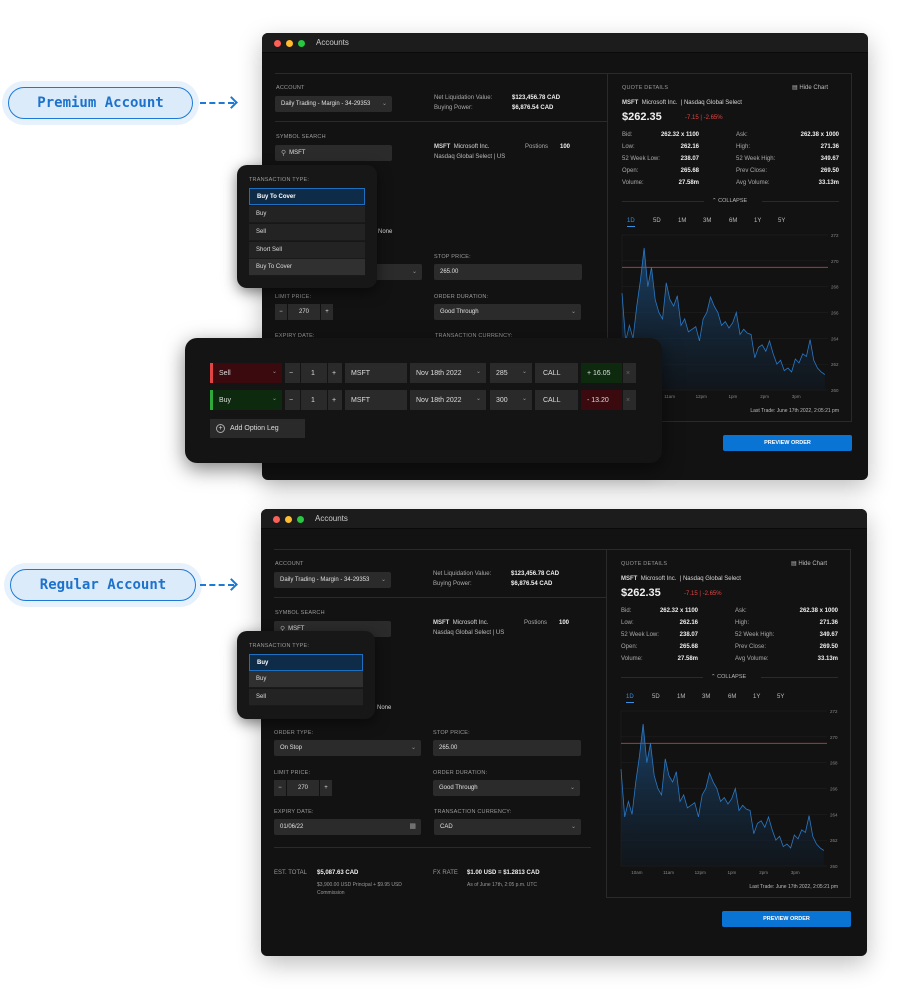 The width and height of the screenshot is (915, 1000). What do you see at coordinates (217, 585) in the screenshot?
I see `regular-arrow` at bounding box center [217, 585].